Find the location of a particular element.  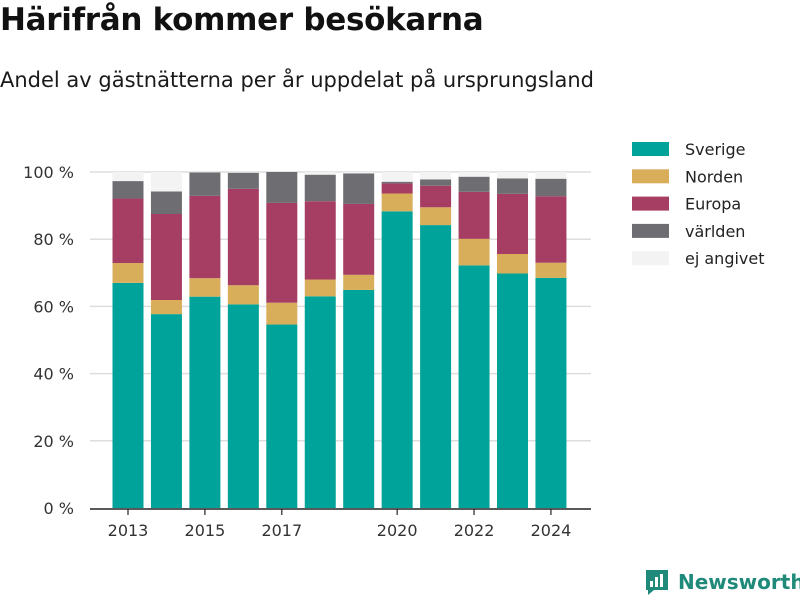

legend-swatch-ej-angivet is located at coordinates (650, 258).